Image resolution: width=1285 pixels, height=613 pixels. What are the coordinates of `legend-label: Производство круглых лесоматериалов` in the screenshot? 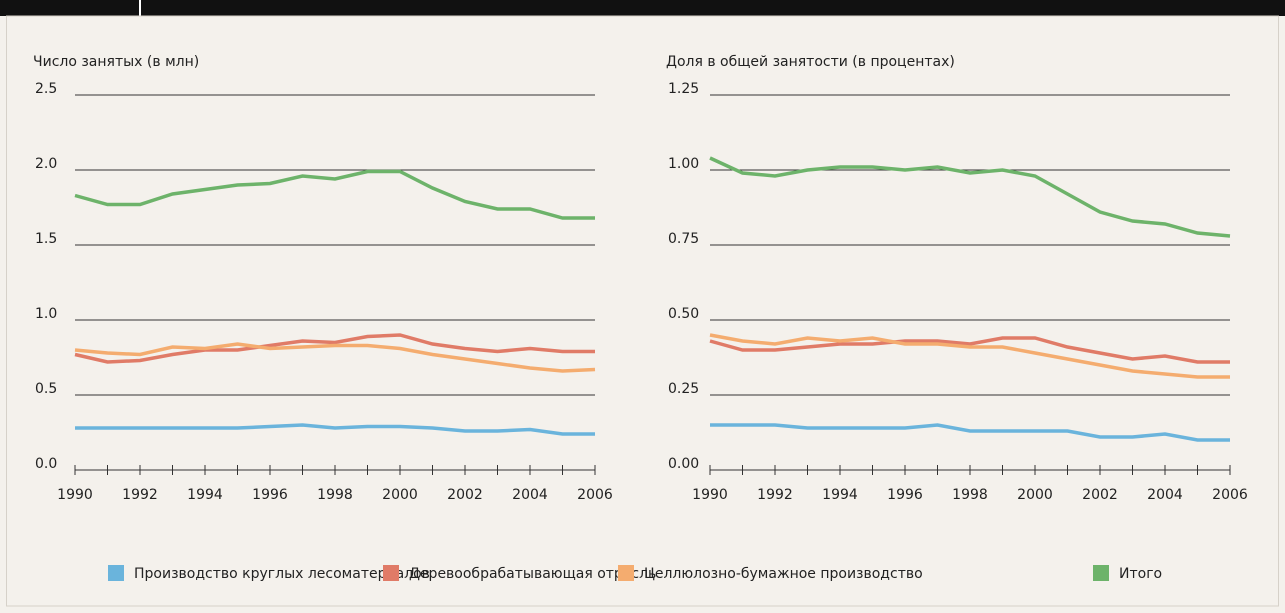 It's located at (282, 574).